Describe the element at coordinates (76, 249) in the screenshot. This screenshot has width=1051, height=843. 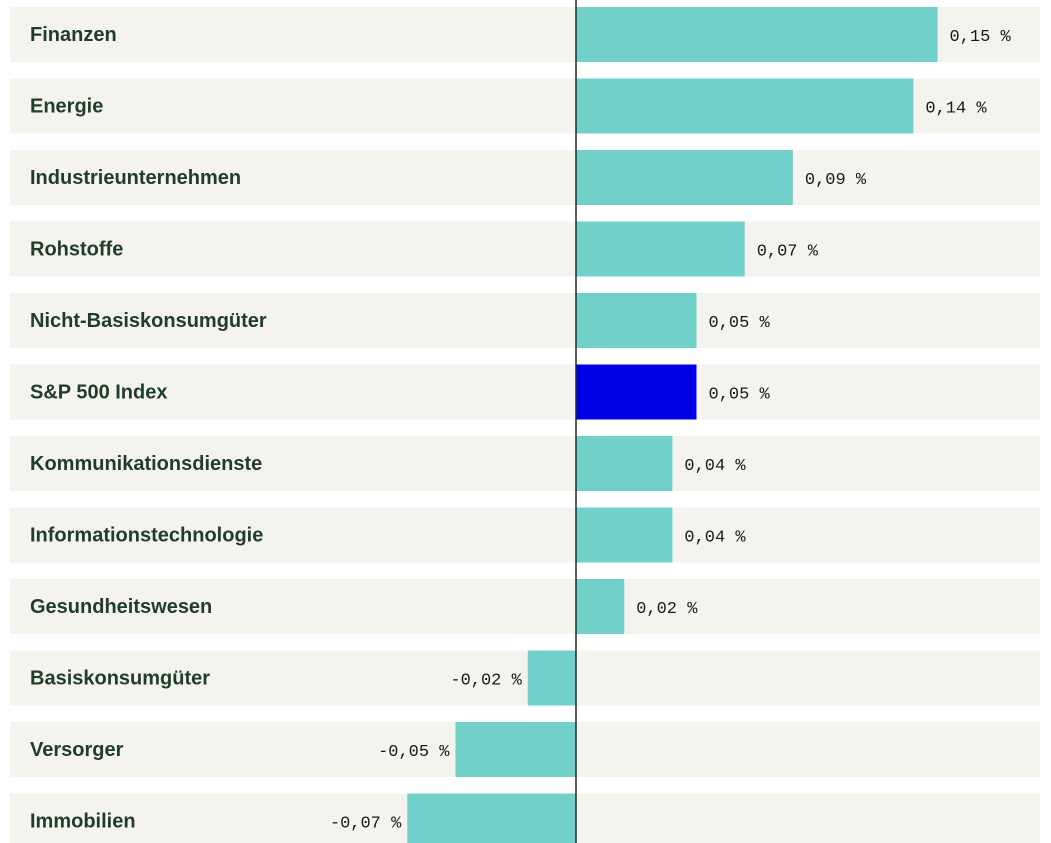
I see `category-label: Rohstoffe` at that location.